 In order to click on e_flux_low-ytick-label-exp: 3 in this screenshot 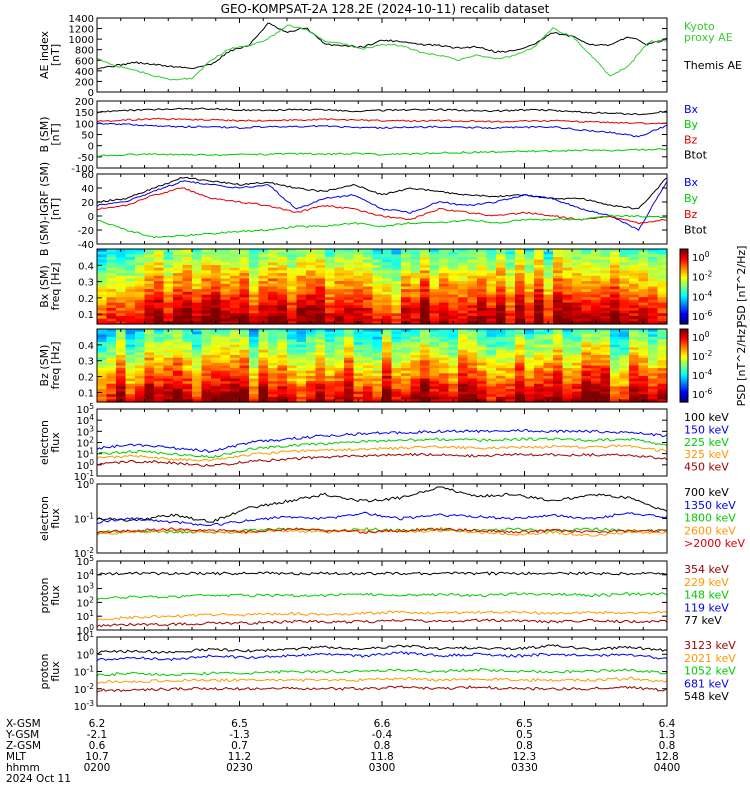, I will do `click(91, 428)`.